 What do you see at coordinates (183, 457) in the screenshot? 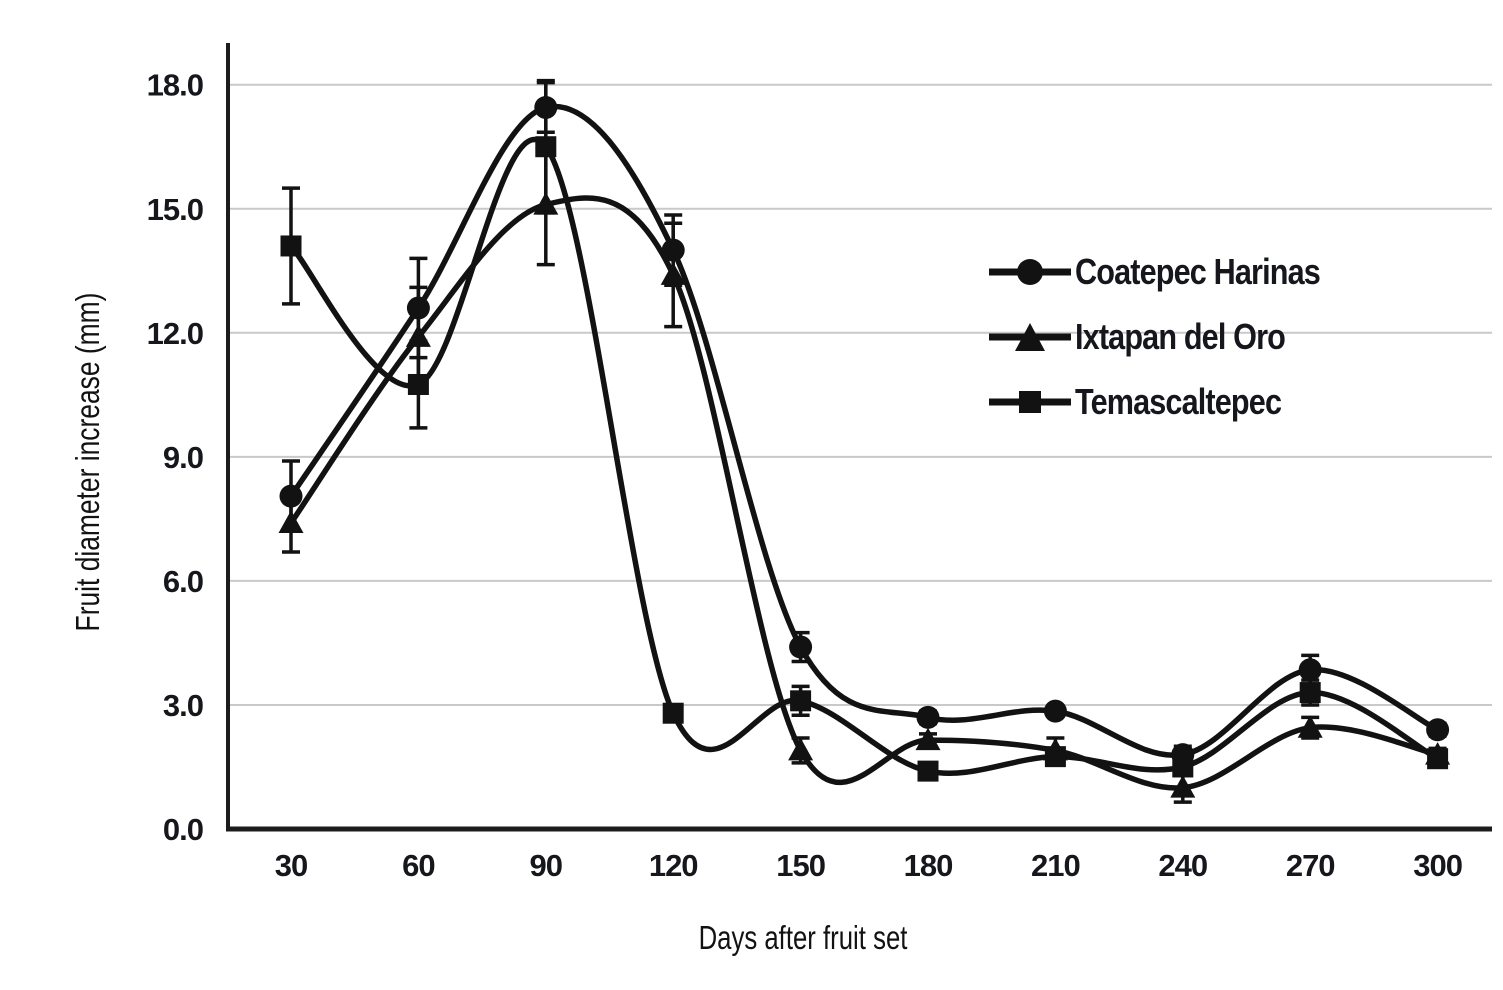
I see `y-tick-label: 9.0` at bounding box center [183, 457].